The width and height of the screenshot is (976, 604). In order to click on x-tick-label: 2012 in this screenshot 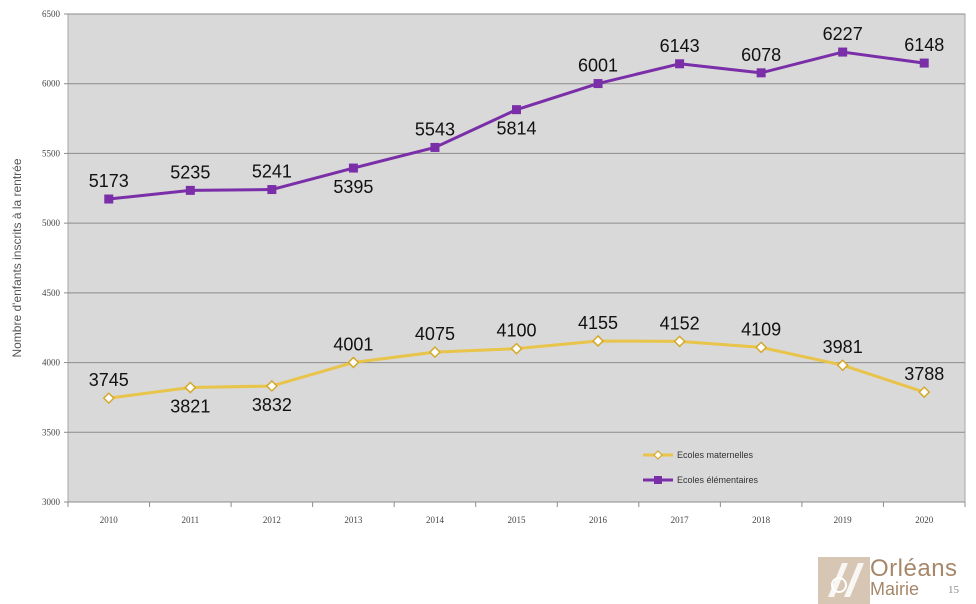, I will do `click(272, 520)`.